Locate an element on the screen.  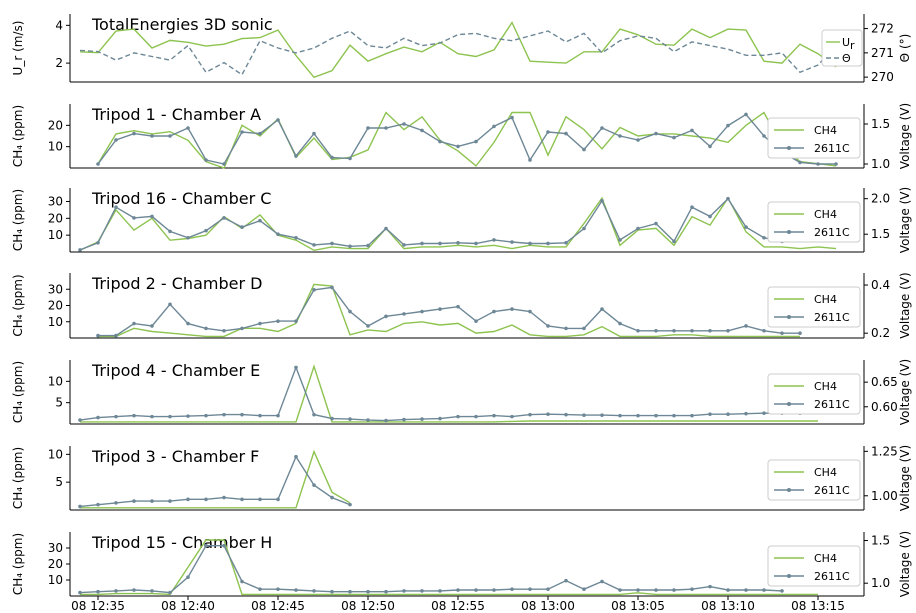
y-tick-label: 30 is located at coordinates (55, 289).